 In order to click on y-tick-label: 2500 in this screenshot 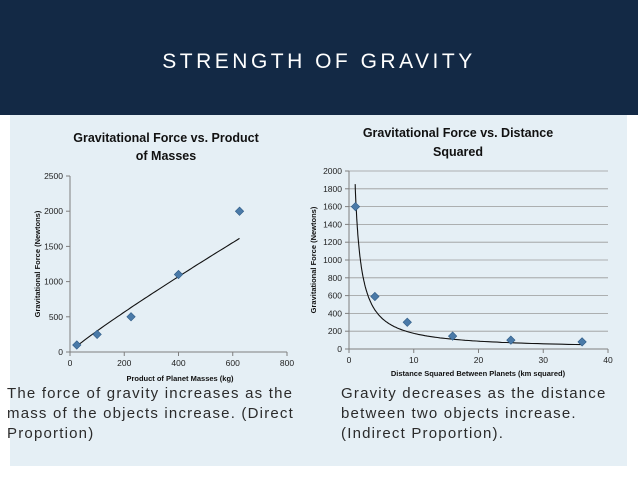, I will do `click(53, 176)`.